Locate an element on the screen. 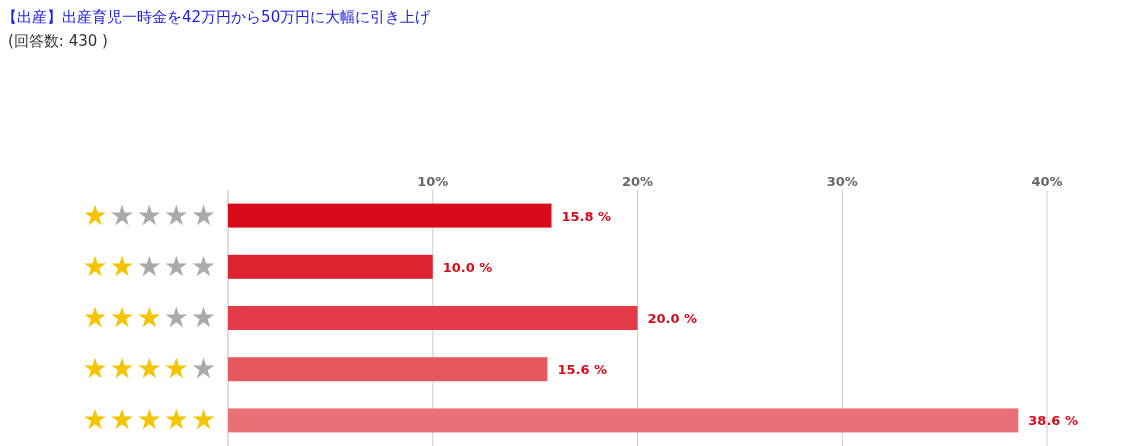  value-label: 10.0 % is located at coordinates (467, 267).